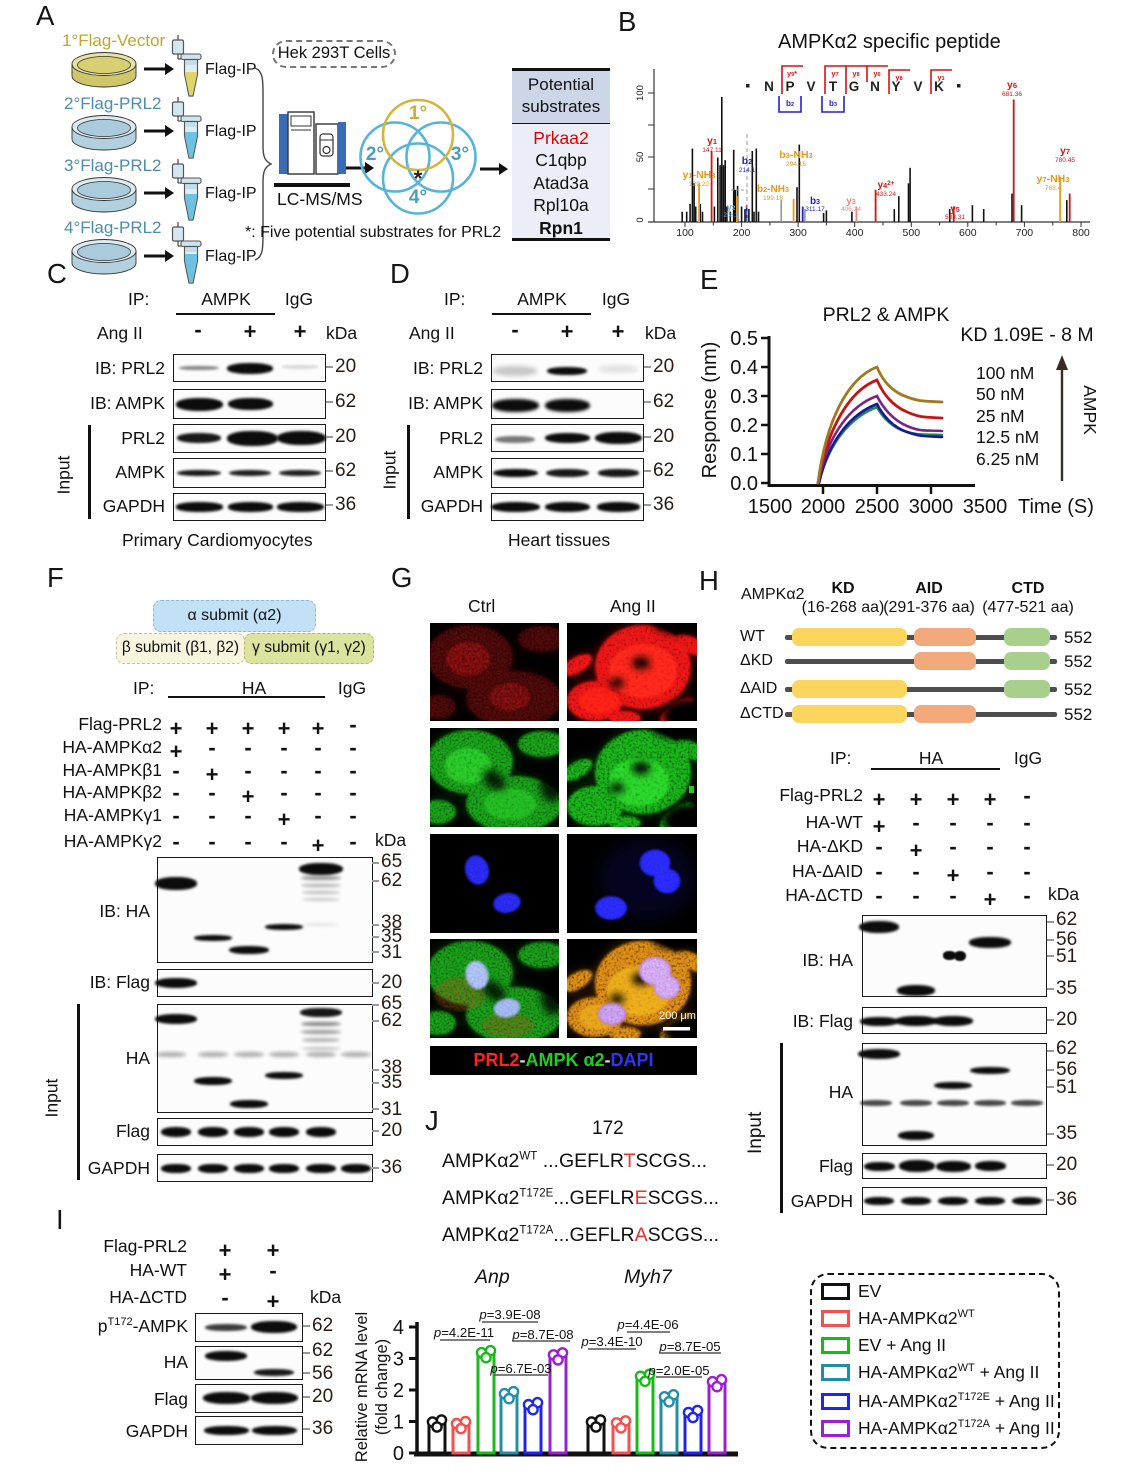 This screenshot has width=1143, height=1481. I want to click on svg-text: p=4.2E-11, so click(463, 1332).